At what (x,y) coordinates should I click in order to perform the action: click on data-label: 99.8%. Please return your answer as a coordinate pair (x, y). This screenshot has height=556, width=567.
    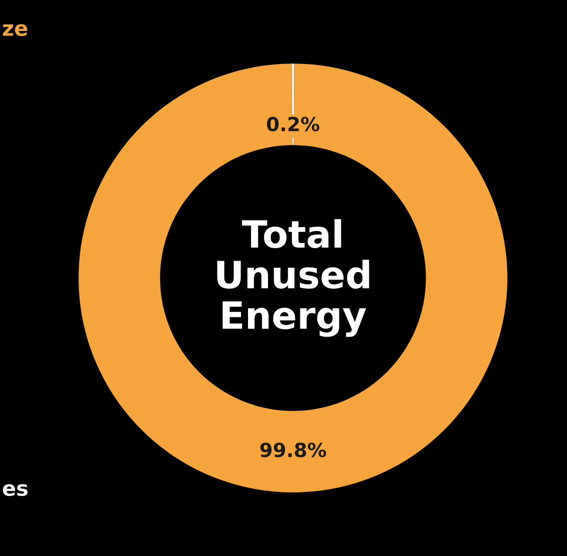
    Looking at the image, I should click on (293, 450).